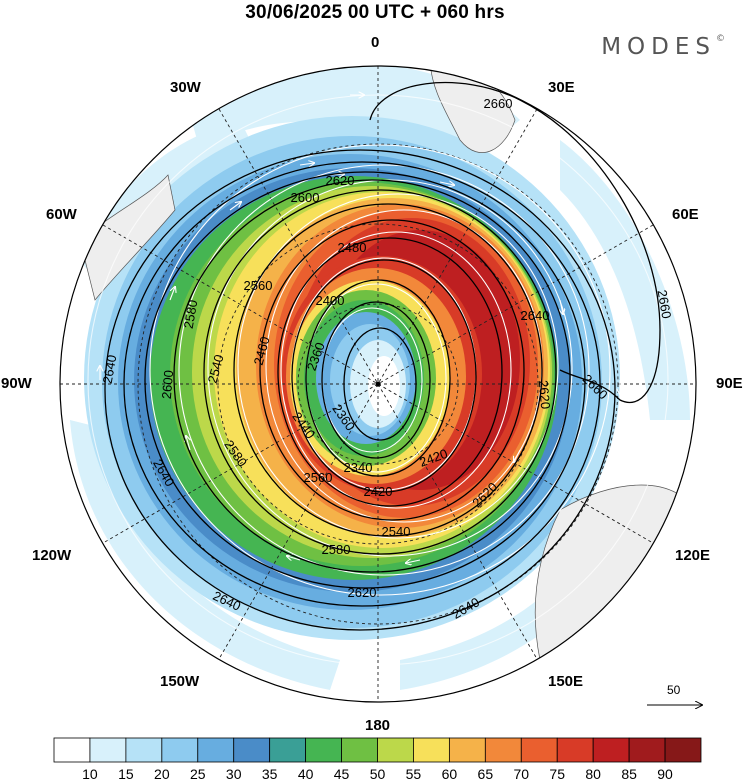 Image resolution: width=750 pixels, height=782 pixels. Describe the element at coordinates (61, 214) in the screenshot. I see `lon-label-60w: 60W` at that location.